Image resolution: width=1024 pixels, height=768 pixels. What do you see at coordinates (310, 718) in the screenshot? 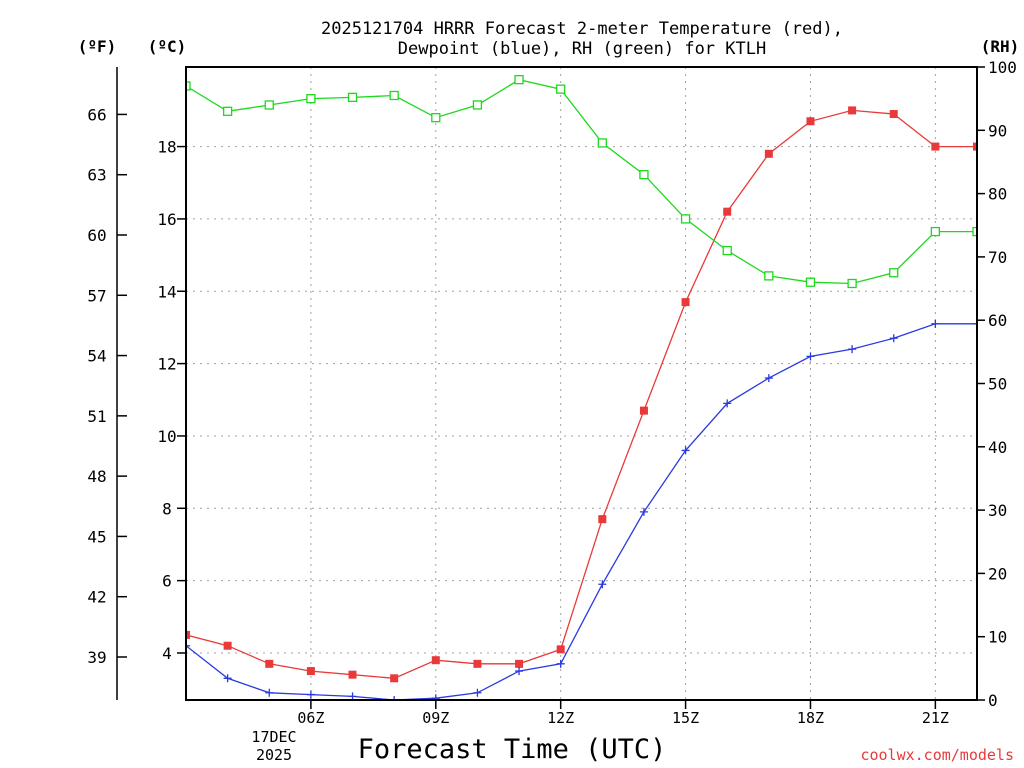
I see `x-tick-label-06Z: 06Z` at bounding box center [310, 718].